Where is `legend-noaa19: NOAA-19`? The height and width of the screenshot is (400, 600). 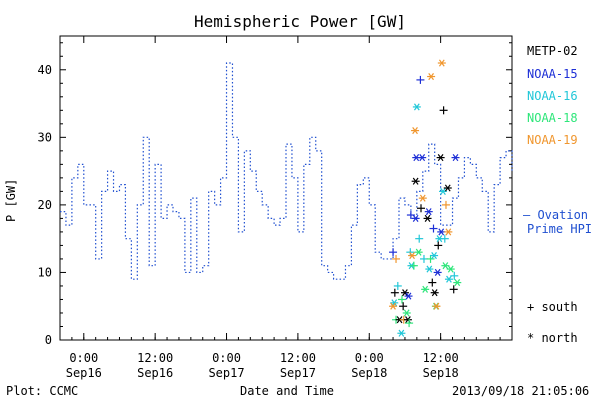
legend-noaa19: NOAA-19 is located at coordinates (552, 140).